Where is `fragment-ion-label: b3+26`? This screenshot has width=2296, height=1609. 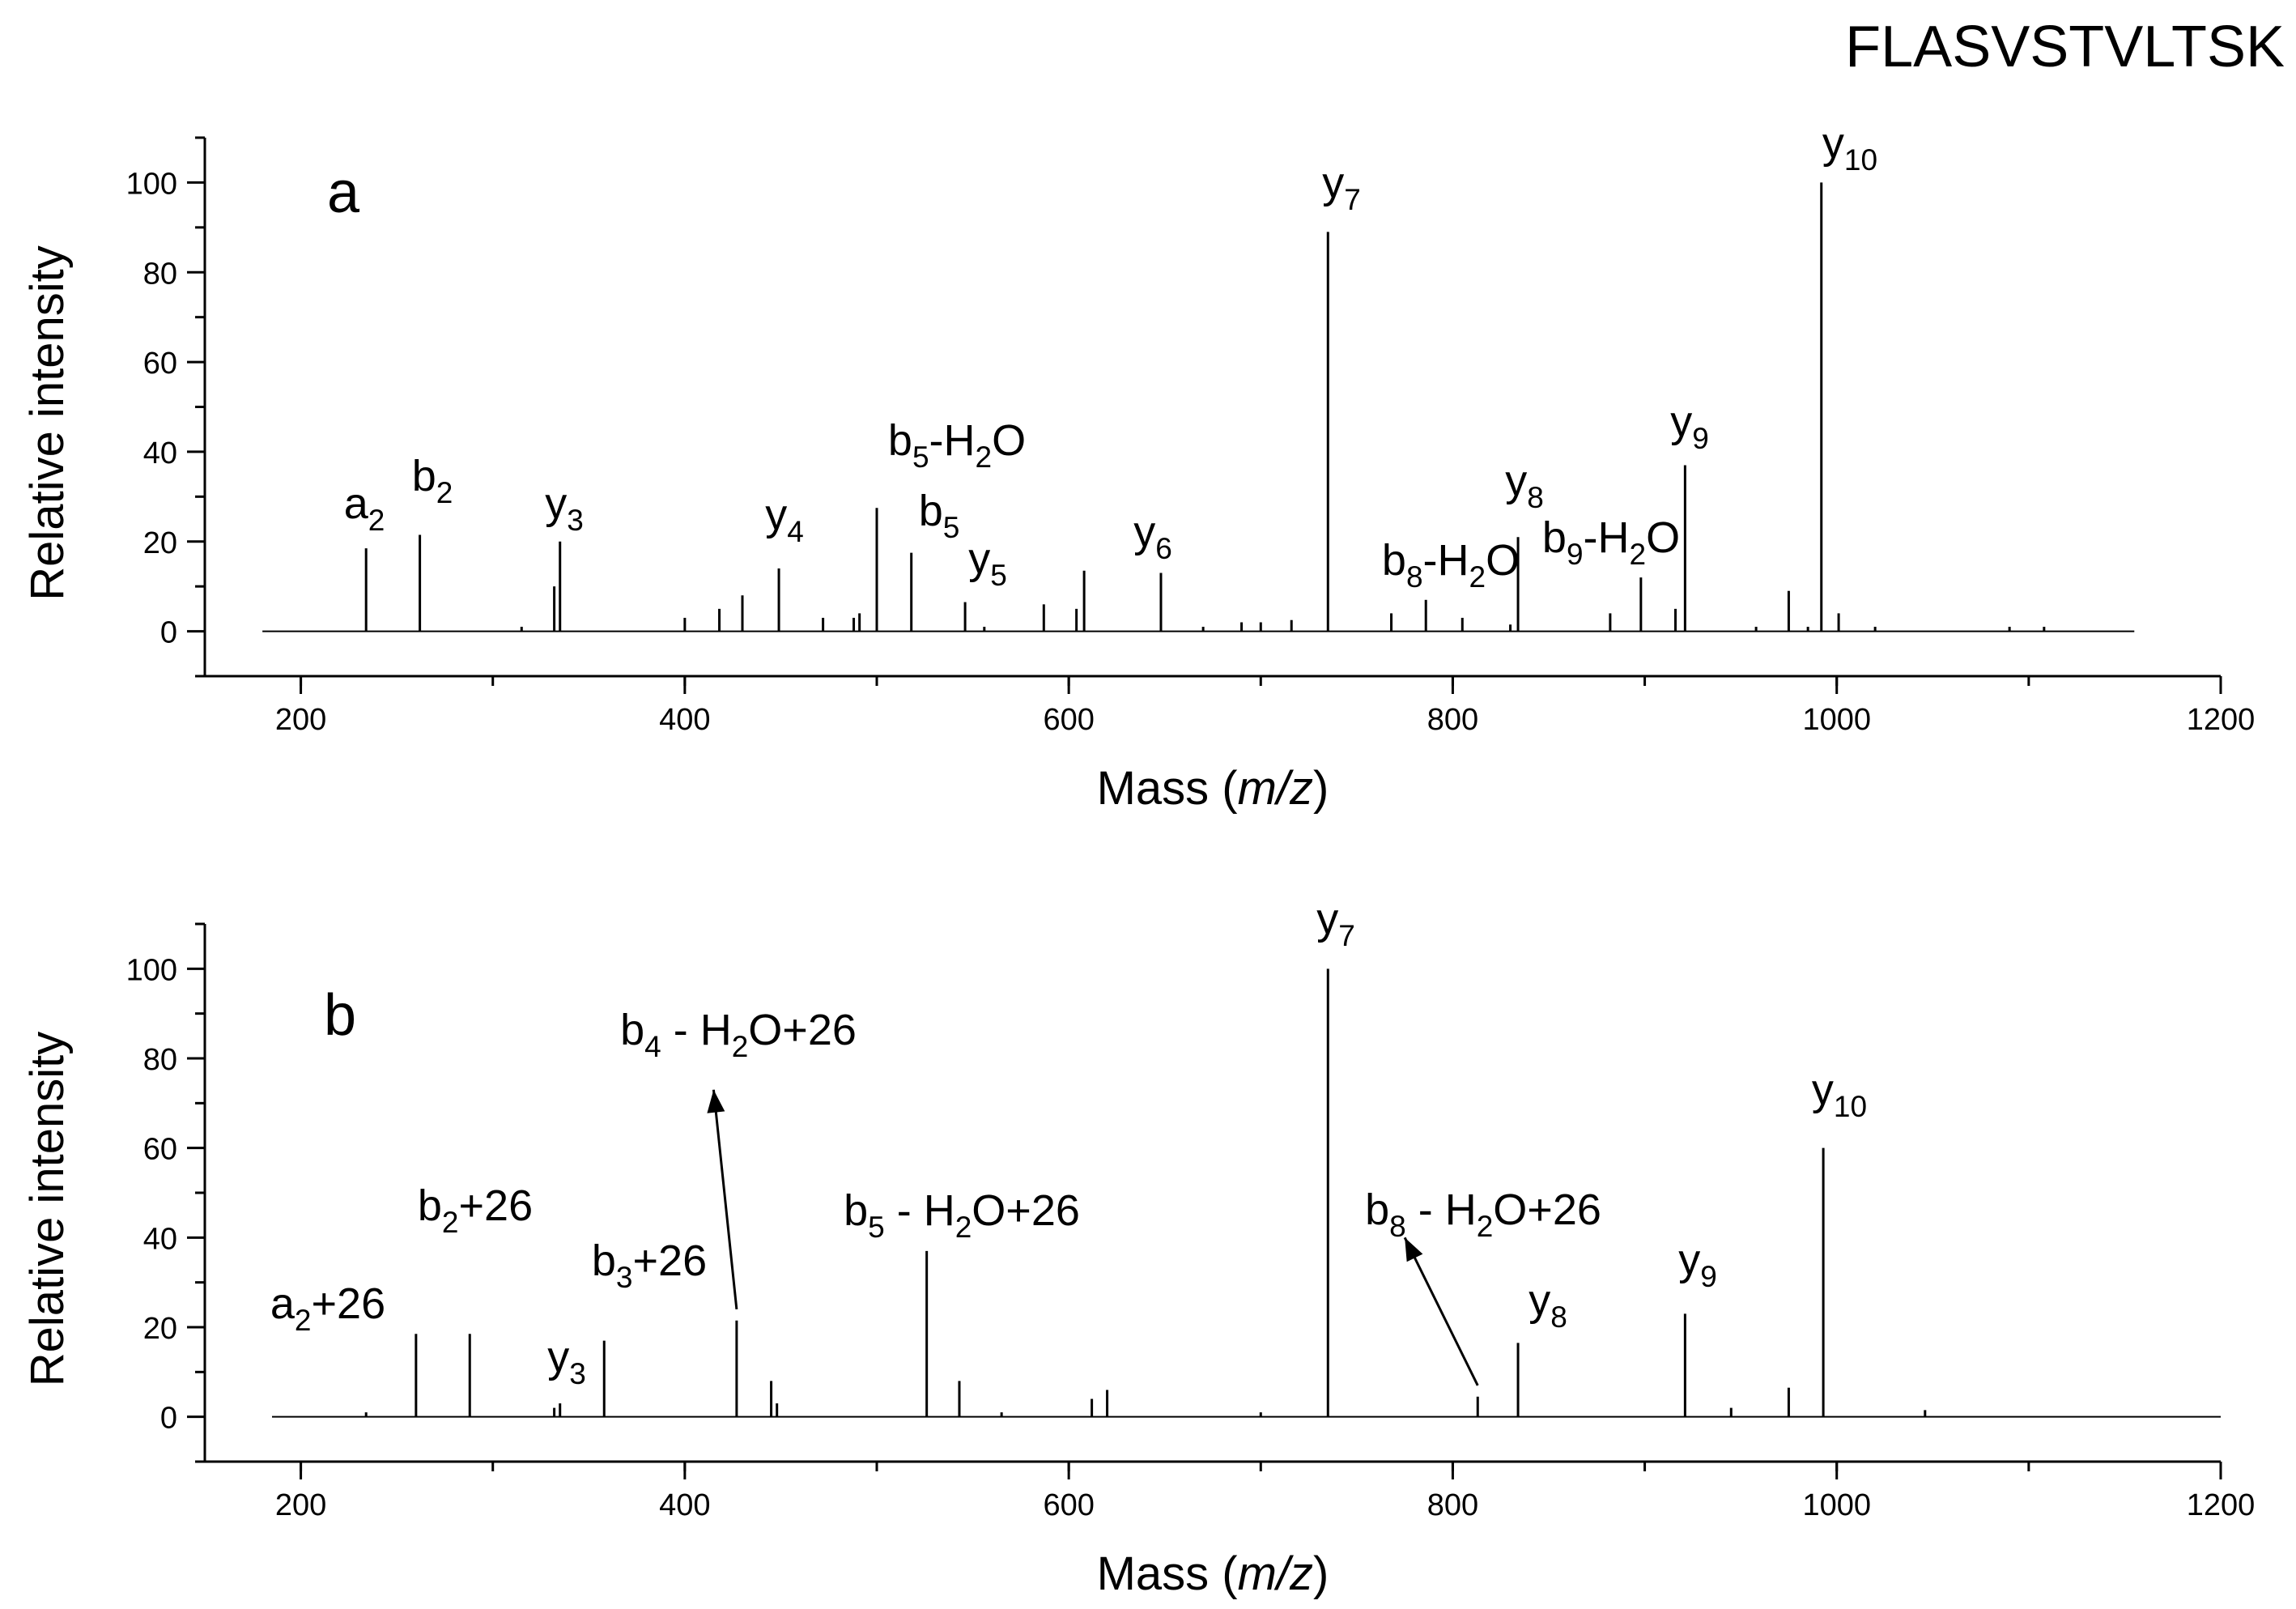
fragment-ion-label: b3+26 is located at coordinates (649, 1266).